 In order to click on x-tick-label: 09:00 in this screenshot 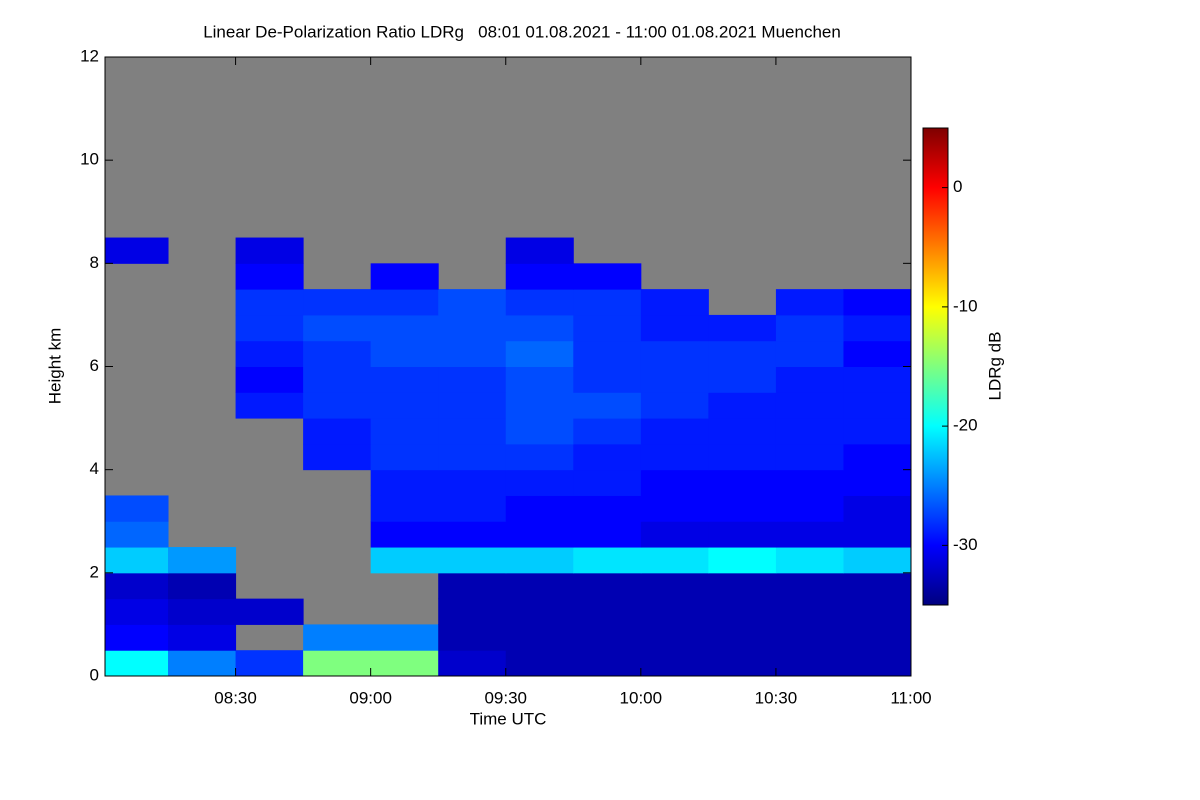, I will do `click(370, 697)`.